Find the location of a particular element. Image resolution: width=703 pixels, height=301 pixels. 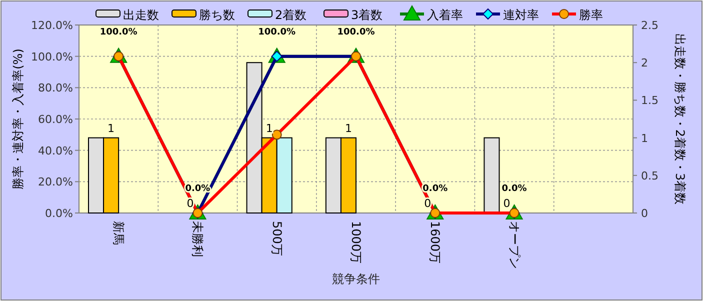

x-tick-label: 1600万 is located at coordinates (435, 242).